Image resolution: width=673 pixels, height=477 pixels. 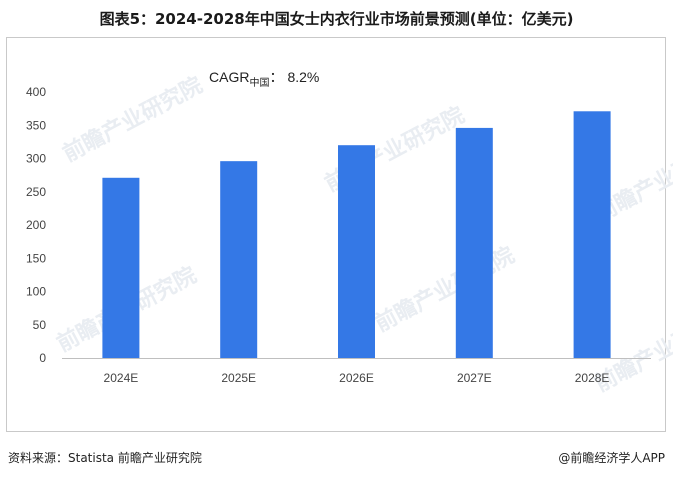 What do you see at coordinates (105, 458) in the screenshot?
I see `source-note: 资料来源：Statista 前瞻产业研究院` at bounding box center [105, 458].